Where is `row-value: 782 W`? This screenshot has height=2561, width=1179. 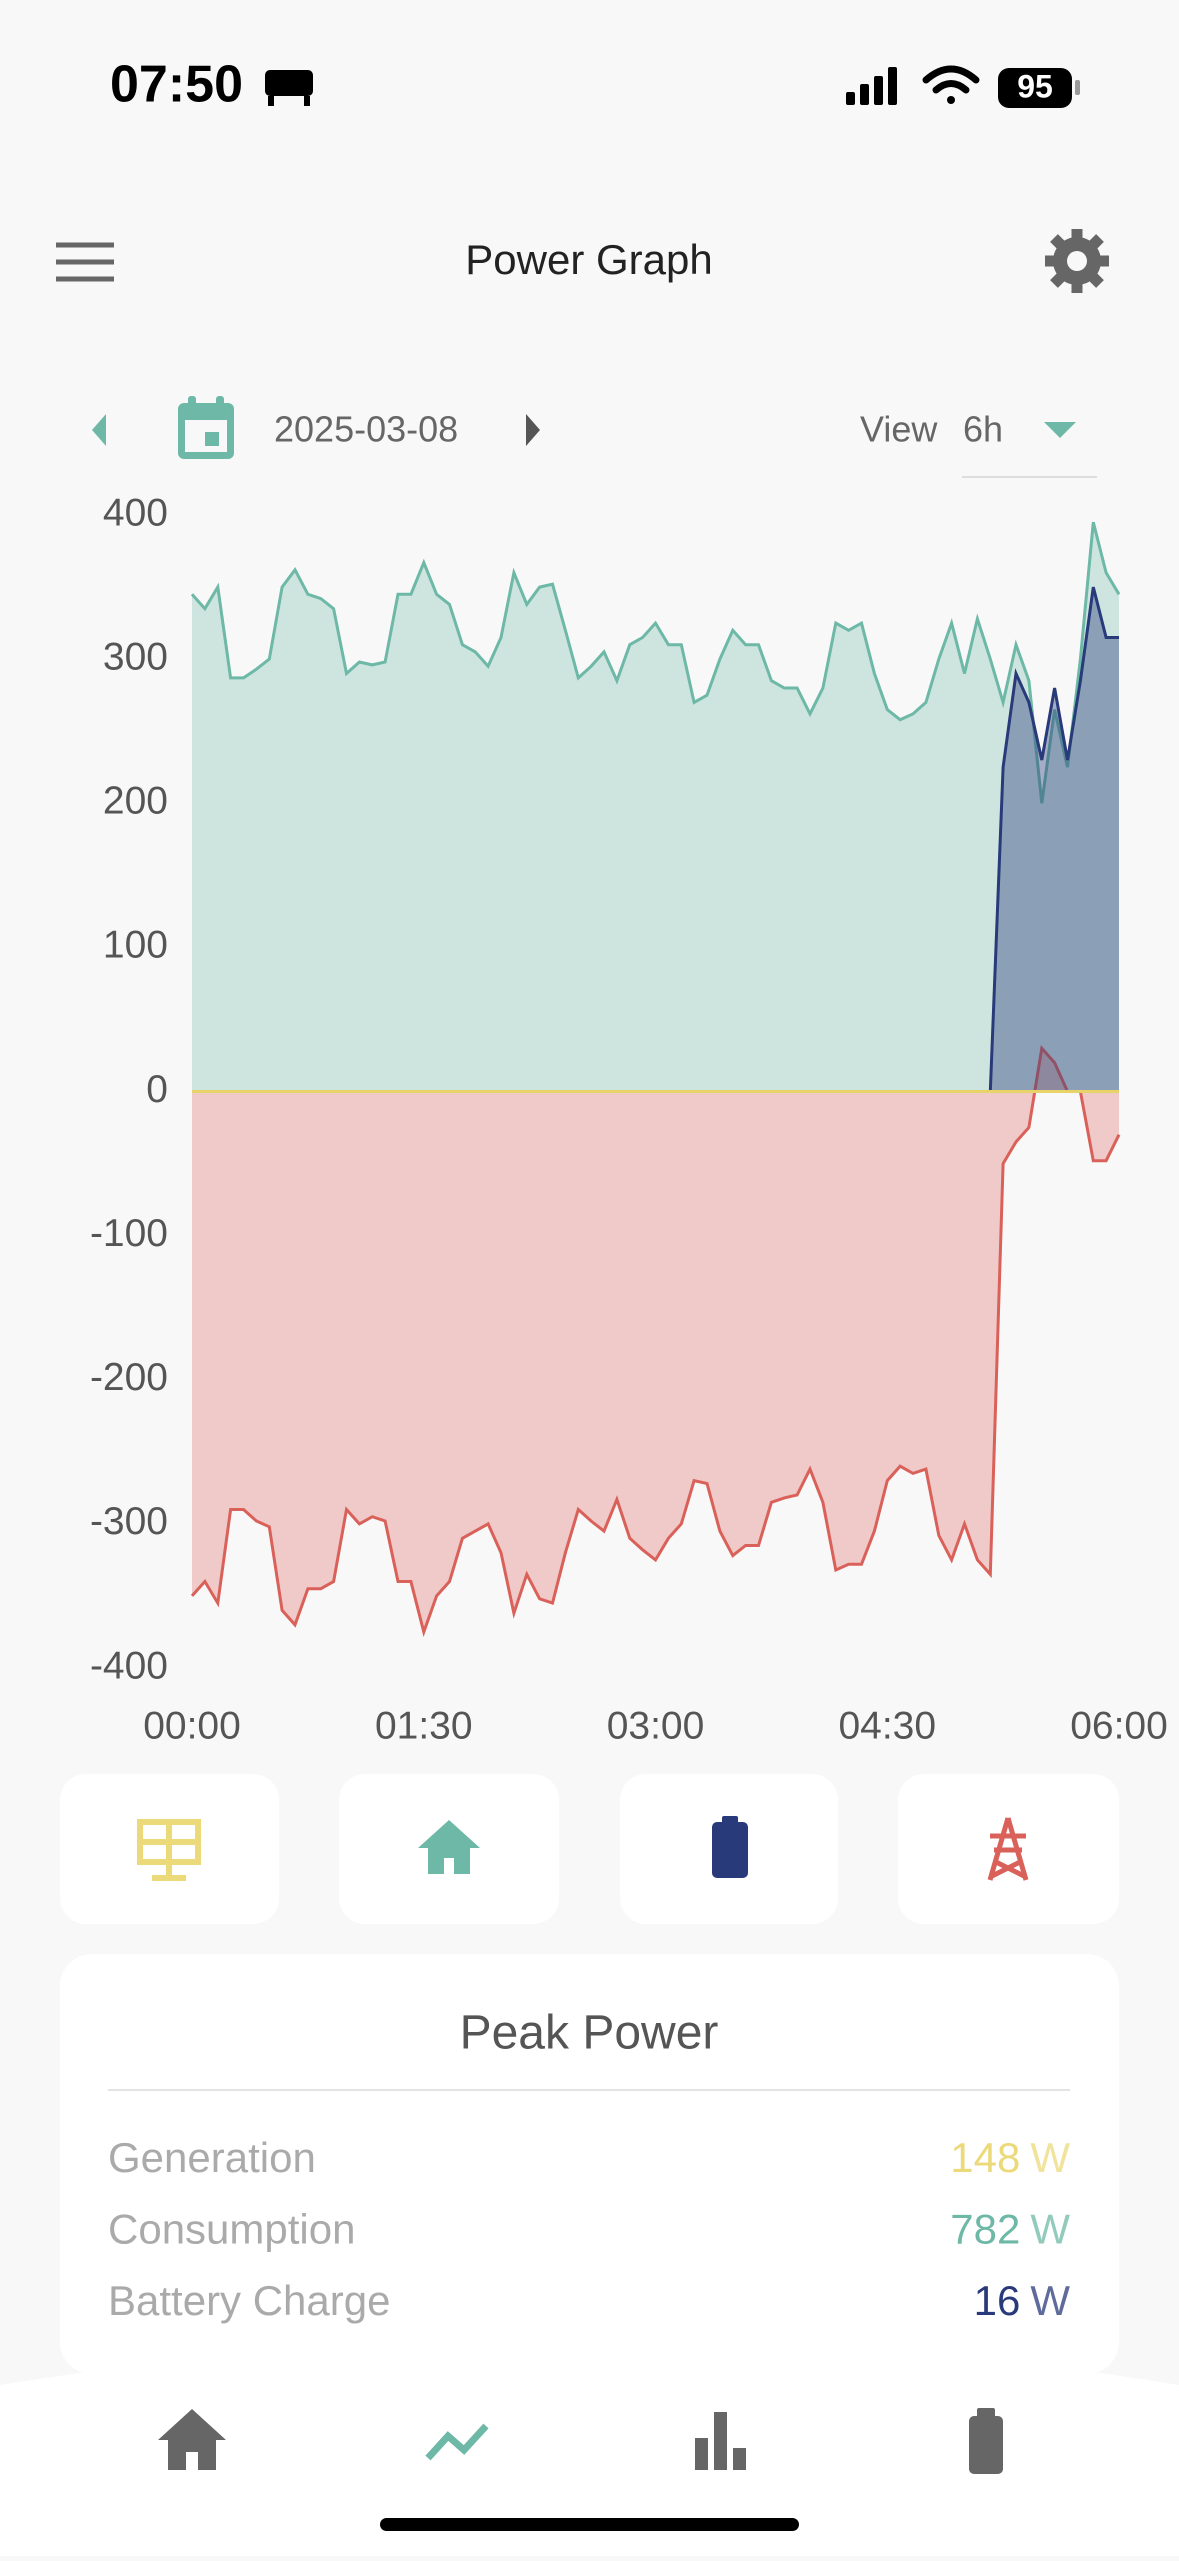
row-value: 782 W is located at coordinates (1010, 2229).